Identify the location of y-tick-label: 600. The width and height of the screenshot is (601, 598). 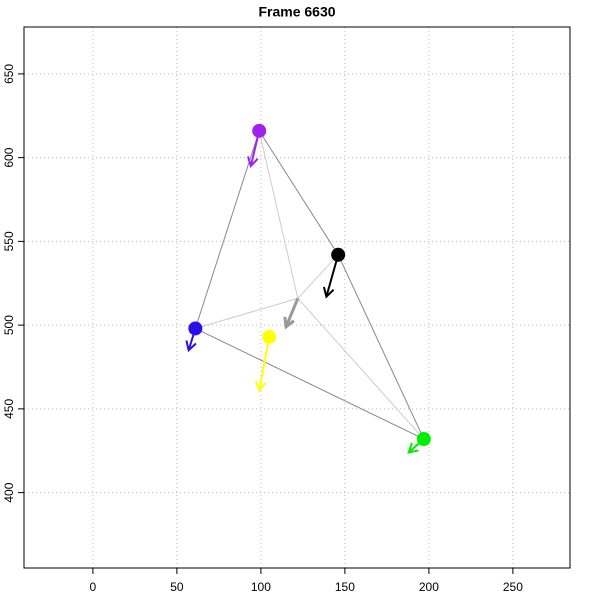
(9, 157).